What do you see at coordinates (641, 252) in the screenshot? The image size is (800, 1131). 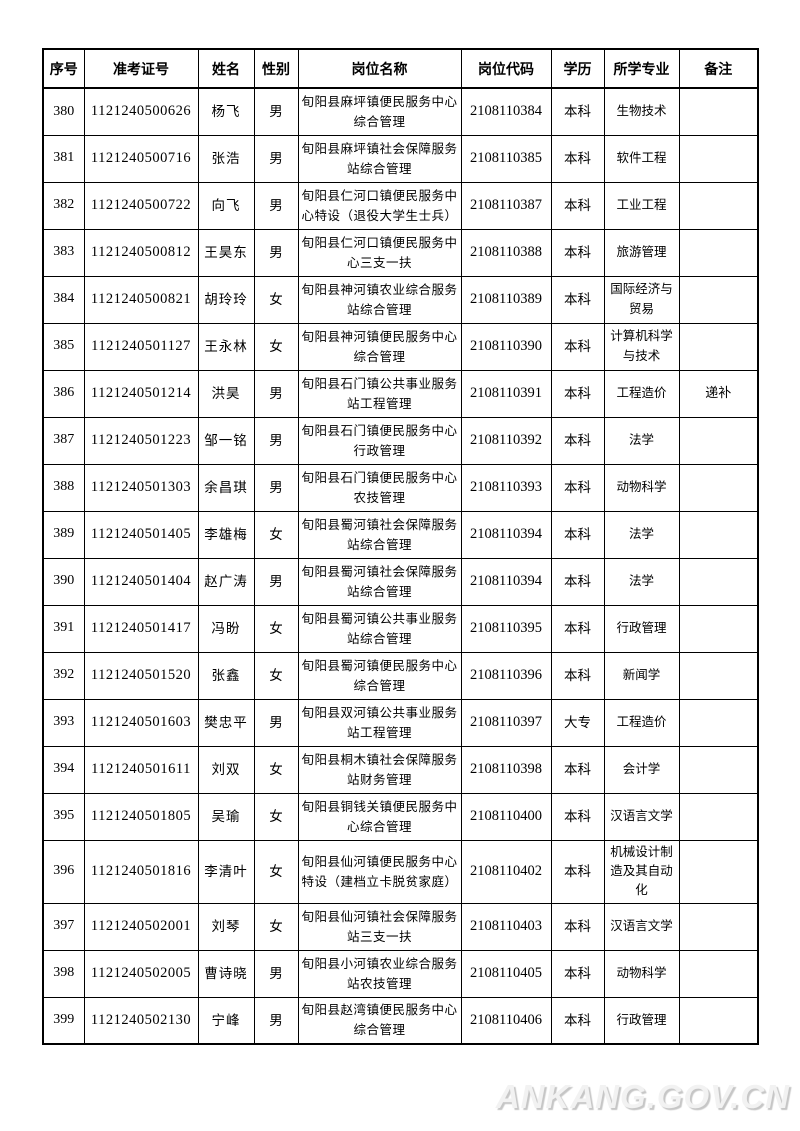 I see `table-cell: 旅游管理` at bounding box center [641, 252].